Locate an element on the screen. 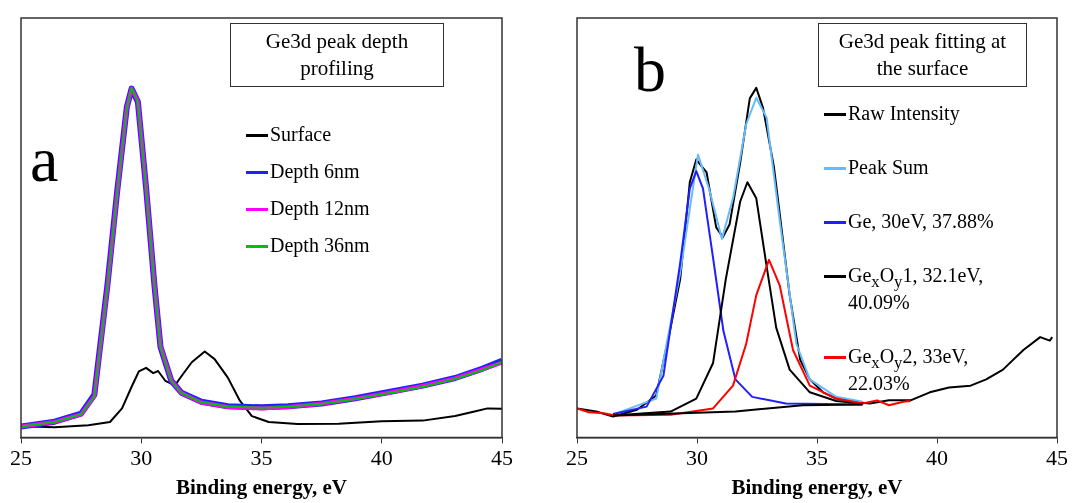  legend-label: Depth 36nm is located at coordinates (320, 245).